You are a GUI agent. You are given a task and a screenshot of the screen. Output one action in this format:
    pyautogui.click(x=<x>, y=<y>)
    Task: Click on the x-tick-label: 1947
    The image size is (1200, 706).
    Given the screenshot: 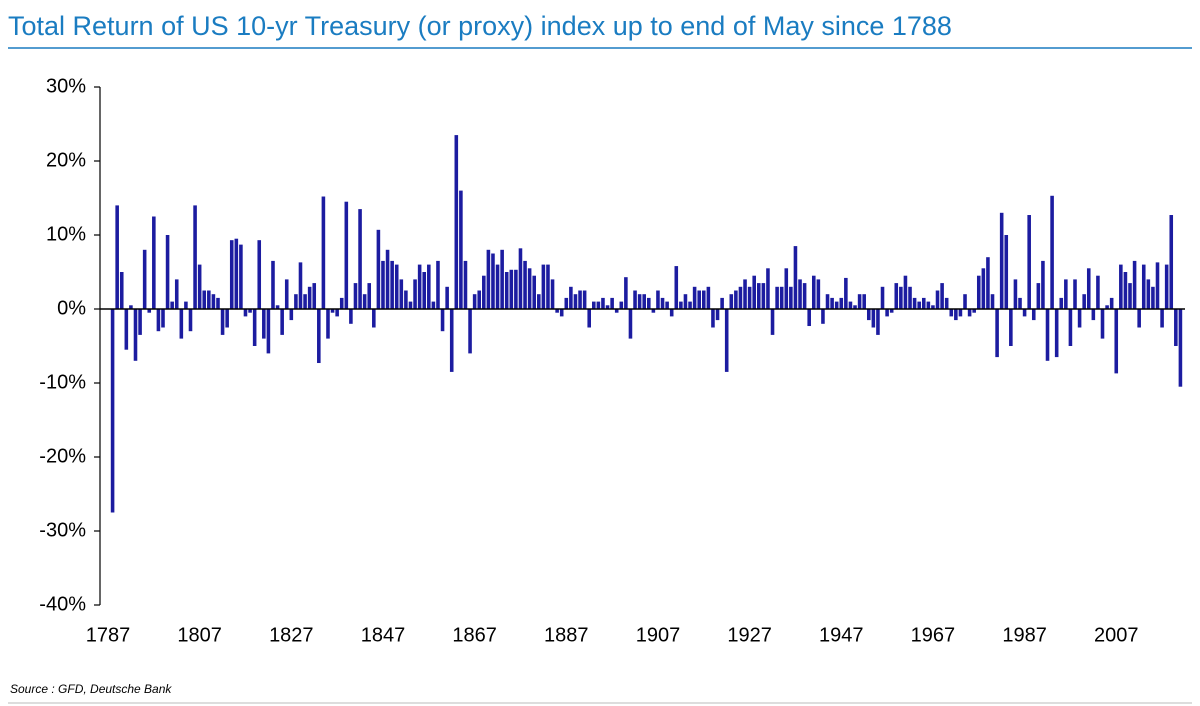 What is the action you would take?
    pyautogui.click(x=841, y=635)
    